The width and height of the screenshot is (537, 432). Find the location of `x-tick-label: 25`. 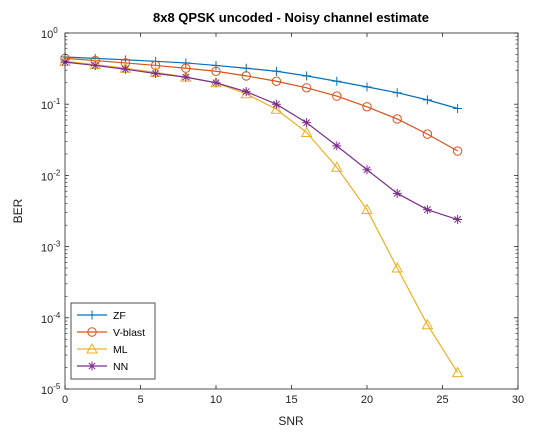

x-tick-label: 25 is located at coordinates (442, 400).